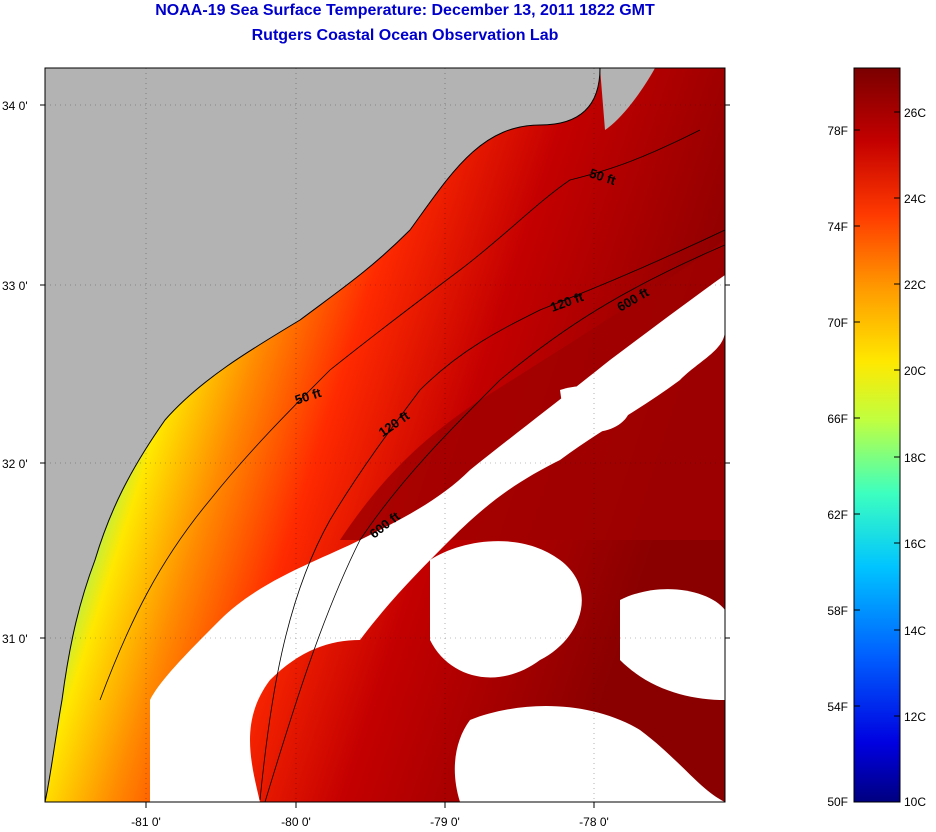  What do you see at coordinates (15, 286) in the screenshot?
I see `lat-label: 33 0'` at bounding box center [15, 286].